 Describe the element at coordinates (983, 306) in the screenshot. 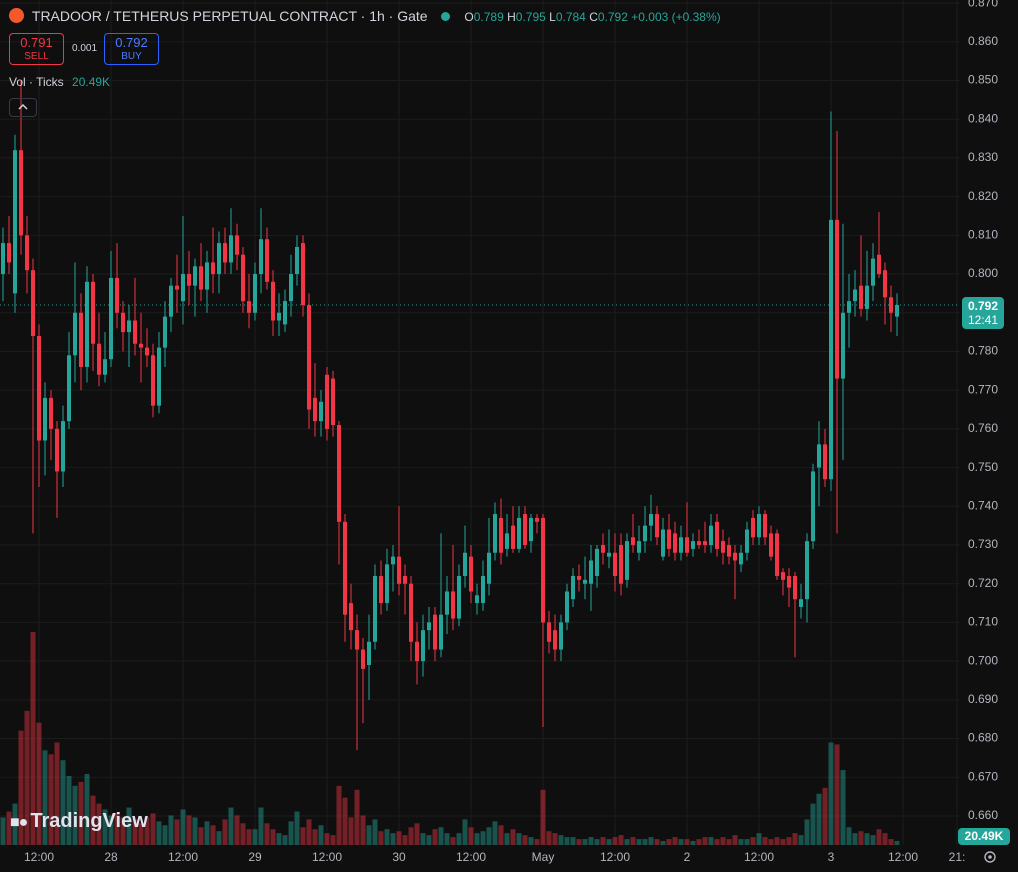

I see `last-price: 0.792` at that location.